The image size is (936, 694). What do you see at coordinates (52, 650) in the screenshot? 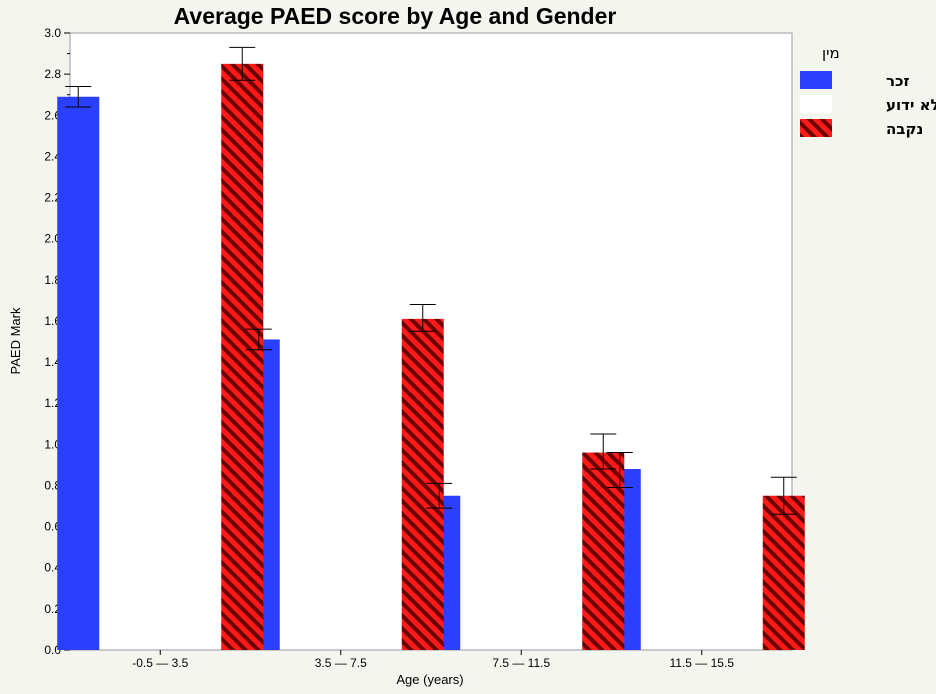
I see `y-tick-label: 0.0` at bounding box center [52, 650].